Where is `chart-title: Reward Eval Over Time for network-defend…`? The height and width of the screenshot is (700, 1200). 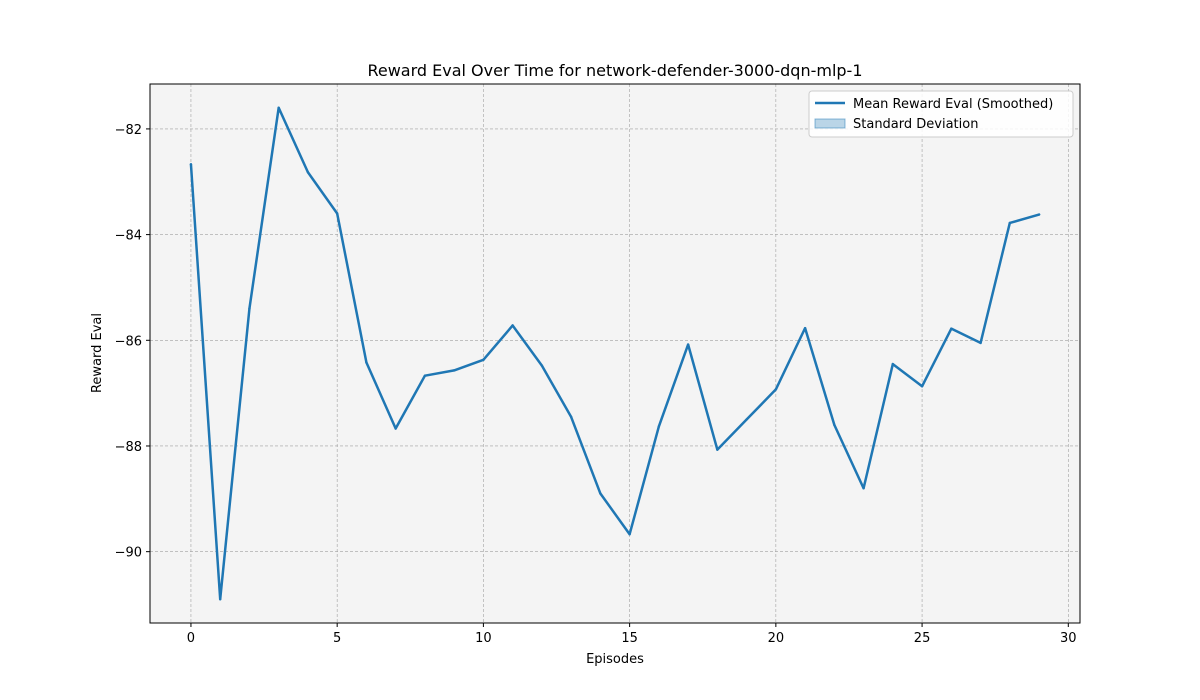 chart-title: Reward Eval Over Time for network-defend… is located at coordinates (614, 70).